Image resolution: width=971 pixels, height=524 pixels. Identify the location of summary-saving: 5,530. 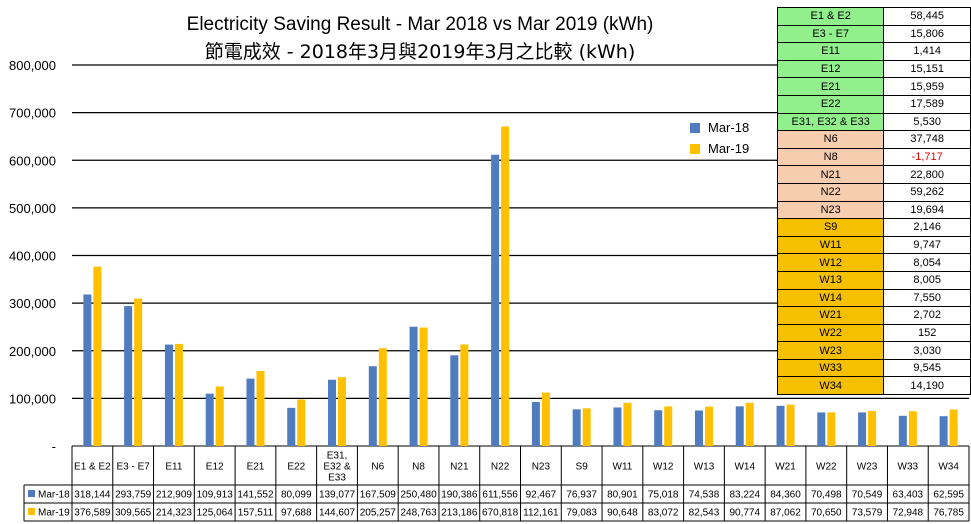
(927, 122).